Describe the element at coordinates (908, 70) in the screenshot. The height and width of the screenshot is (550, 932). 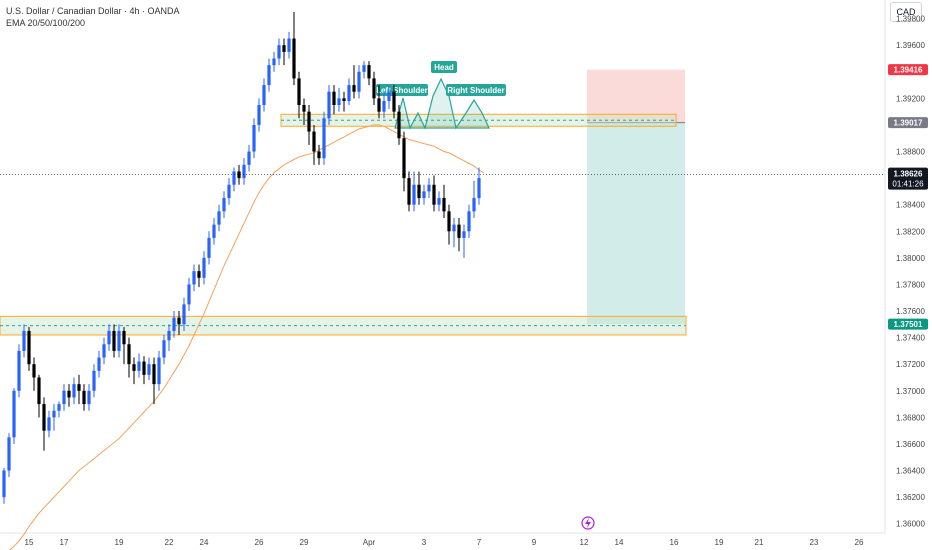
I see `stop-price-label: 1.39416` at that location.